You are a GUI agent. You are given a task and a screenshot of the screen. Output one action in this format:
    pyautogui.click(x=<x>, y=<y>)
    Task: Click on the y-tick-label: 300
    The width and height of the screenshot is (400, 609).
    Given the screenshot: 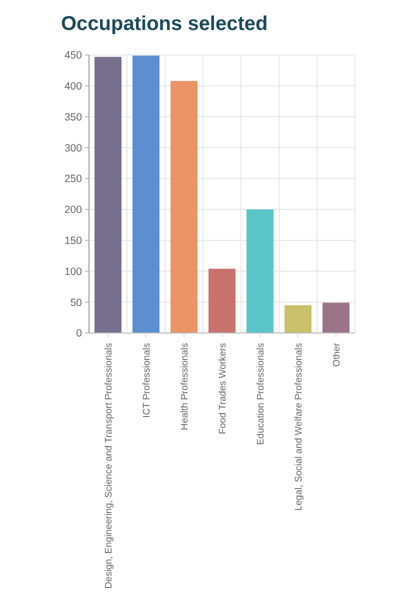 What is the action you would take?
    pyautogui.click(x=73, y=148)
    